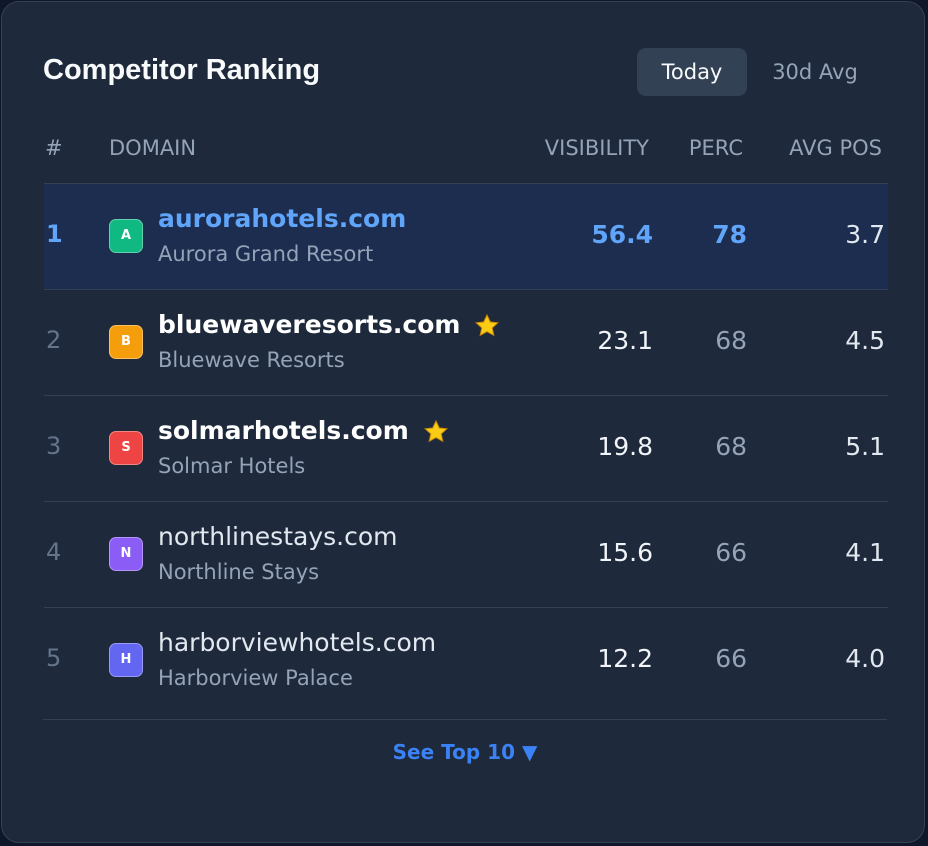  What do you see at coordinates (126, 342) in the screenshot?
I see `avatar: B` at bounding box center [126, 342].